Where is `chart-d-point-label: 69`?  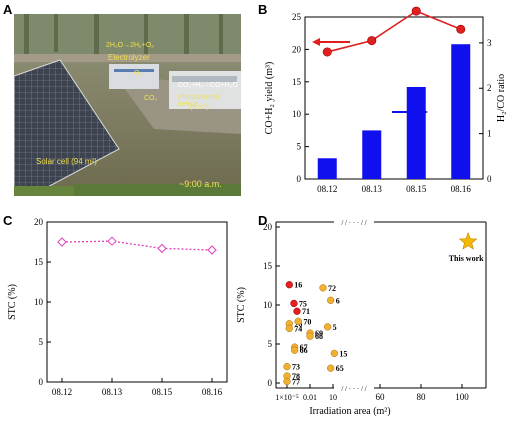 chart-d-point-label: 69 is located at coordinates (319, 333).